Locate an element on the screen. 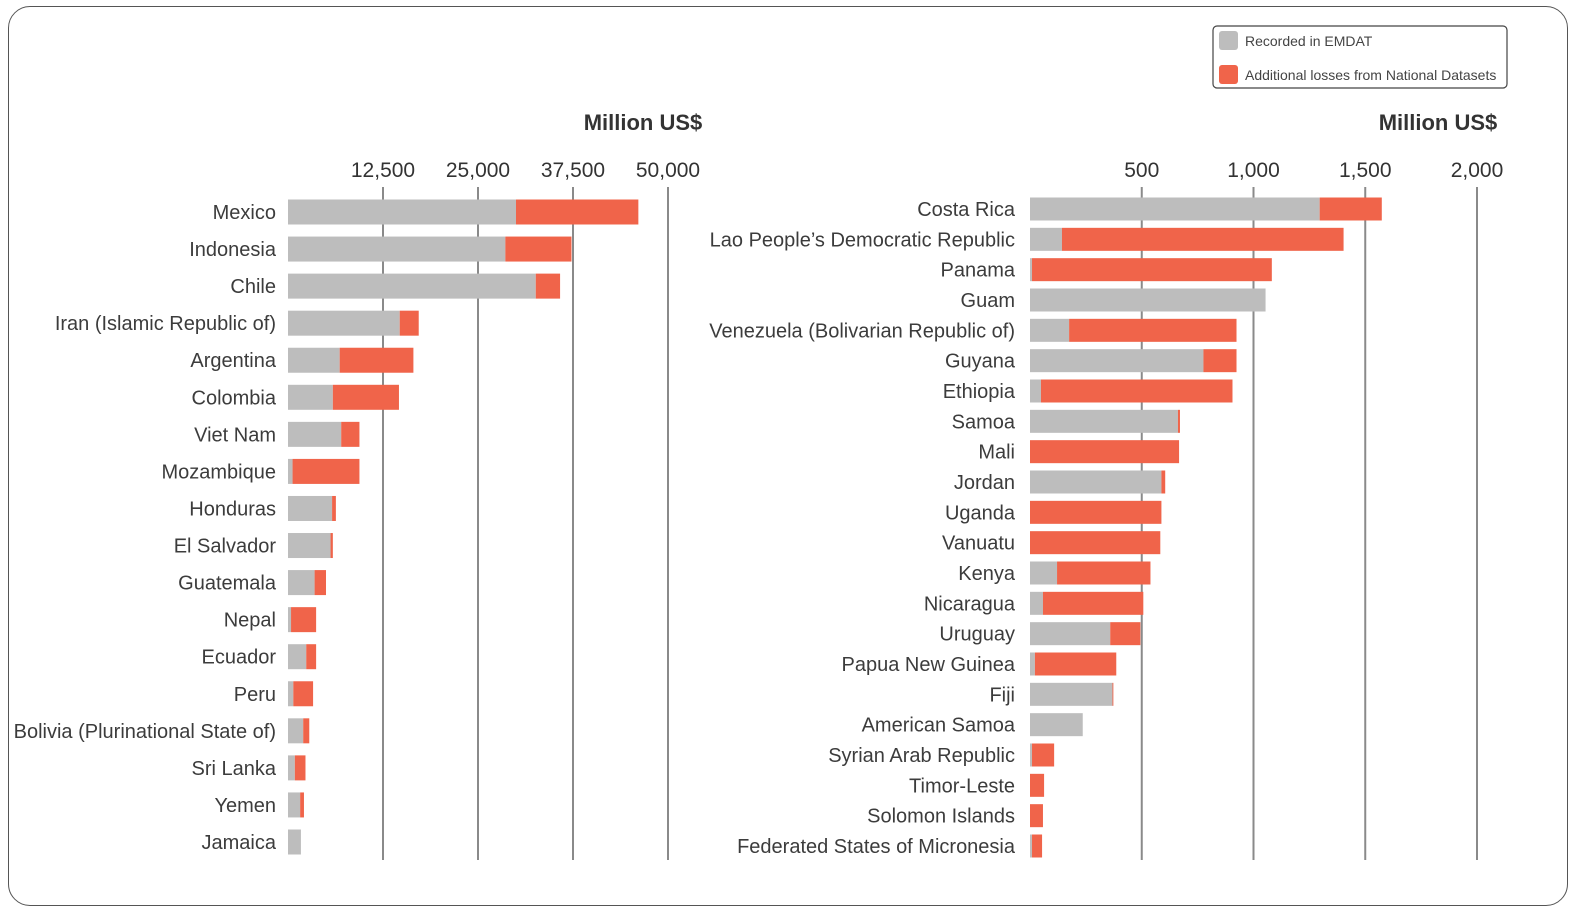 The width and height of the screenshot is (1581, 906). right-tick-label: 2,000 is located at coordinates (1477, 170).